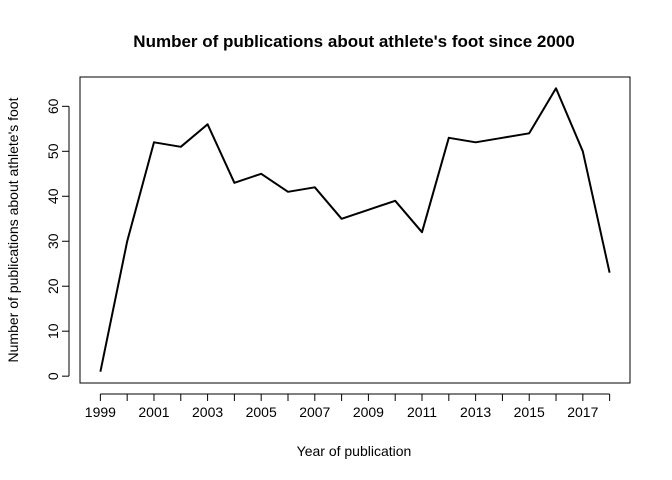 The width and height of the screenshot is (672, 480). What do you see at coordinates (53, 106) in the screenshot?
I see `y-tick-label: 60` at bounding box center [53, 106].